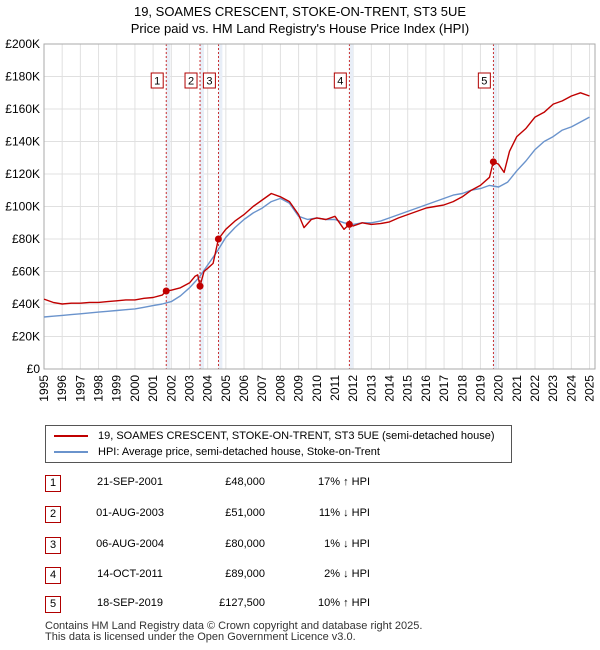 This screenshot has height=650, width=600. I want to click on sale-marker-label: 3, so click(209, 82).